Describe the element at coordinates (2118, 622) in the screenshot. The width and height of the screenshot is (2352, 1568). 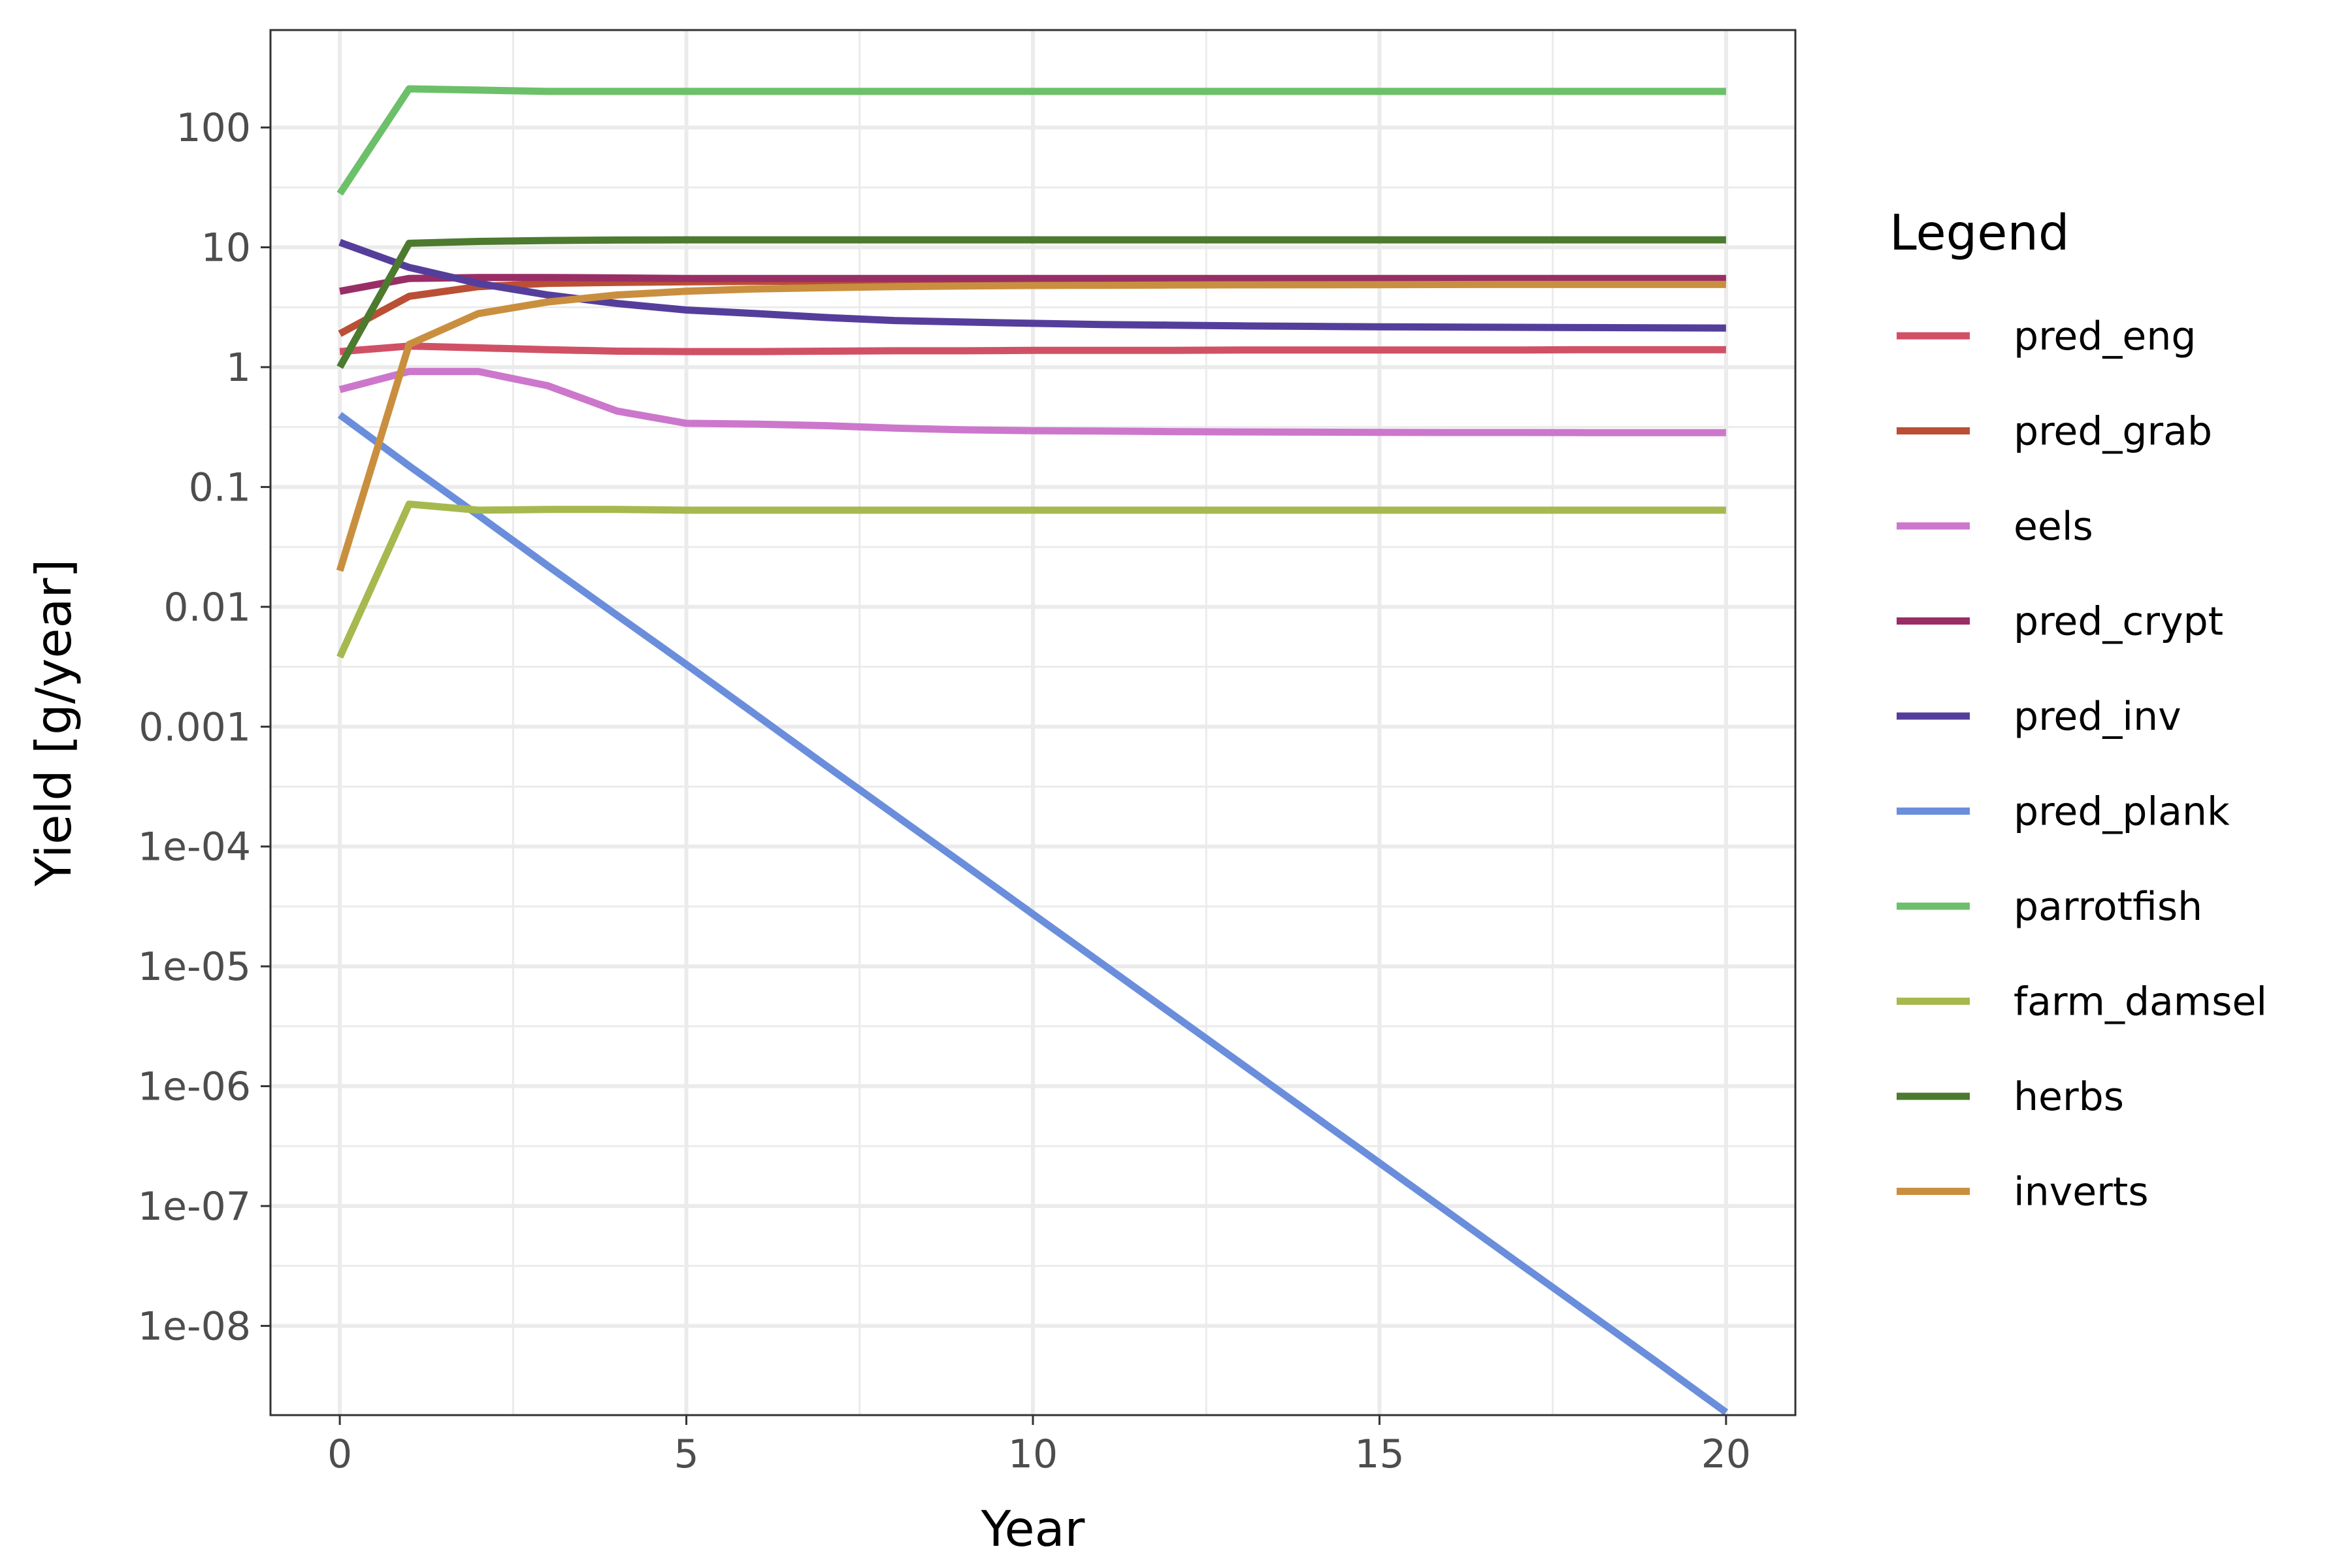
I see `legend-label-pred-crypt: pred_crypt` at that location.